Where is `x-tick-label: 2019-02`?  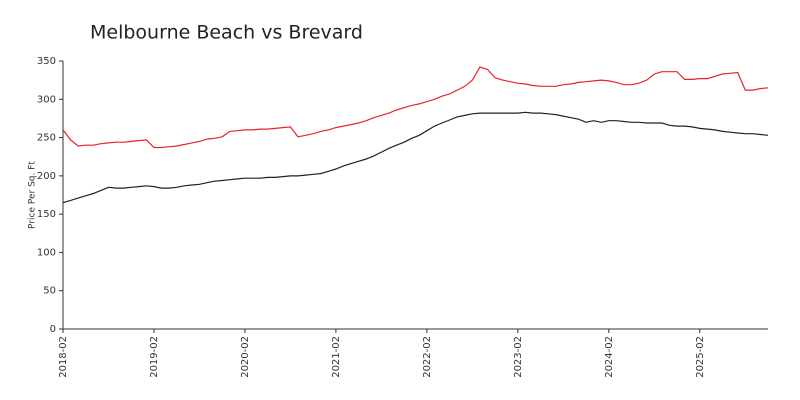
x-tick-label: 2019-02 is located at coordinates (154, 357).